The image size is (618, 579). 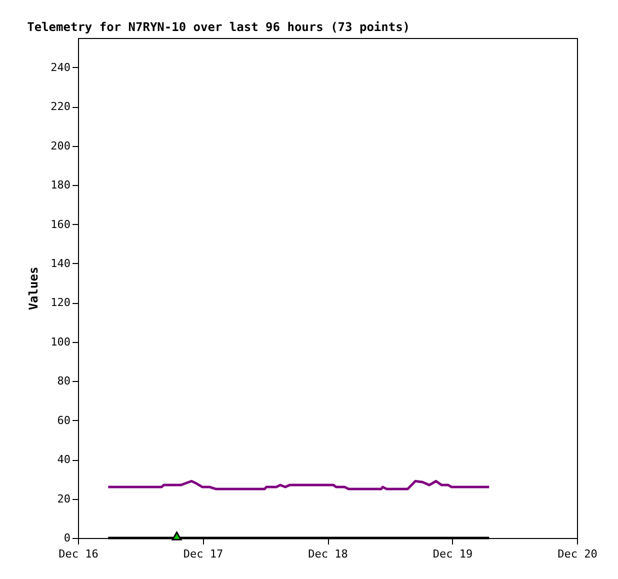 What do you see at coordinates (203, 554) in the screenshot?
I see `x-tick-label: Dec 17` at bounding box center [203, 554].